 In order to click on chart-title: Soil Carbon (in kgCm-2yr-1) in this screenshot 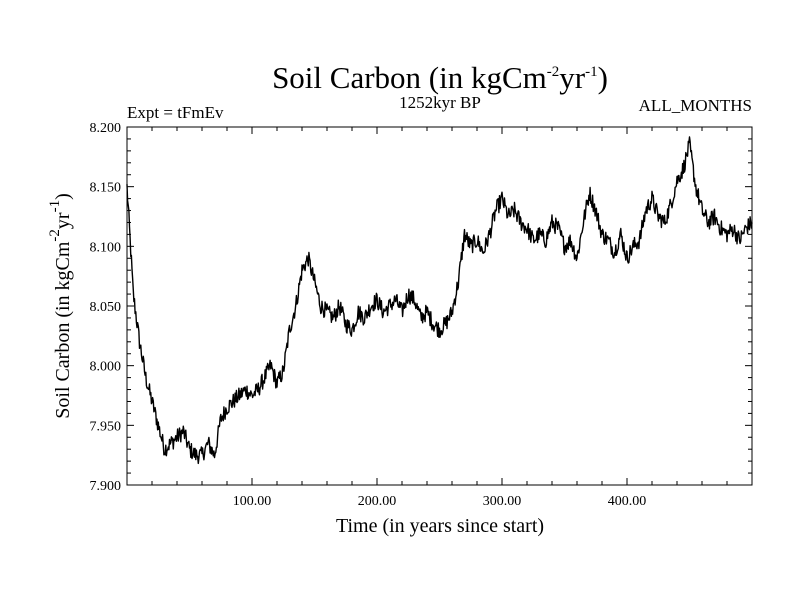, I will do `click(440, 77)`.